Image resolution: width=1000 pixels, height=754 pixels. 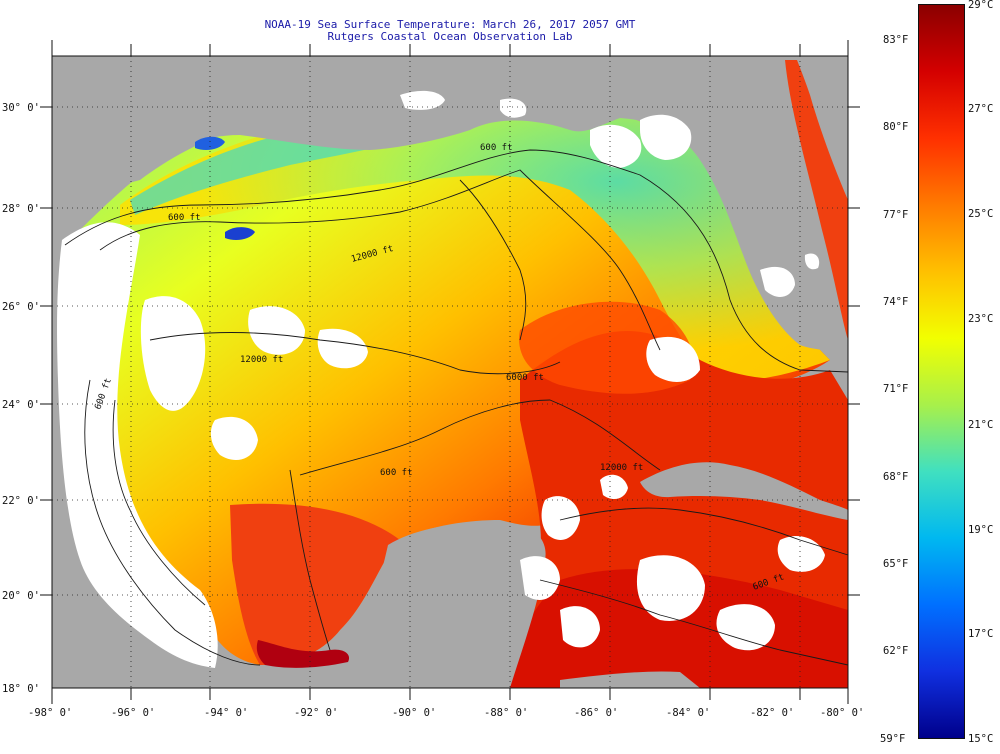 What do you see at coordinates (981, 634) in the screenshot?
I see `celsius-label: 17°C` at bounding box center [981, 634].